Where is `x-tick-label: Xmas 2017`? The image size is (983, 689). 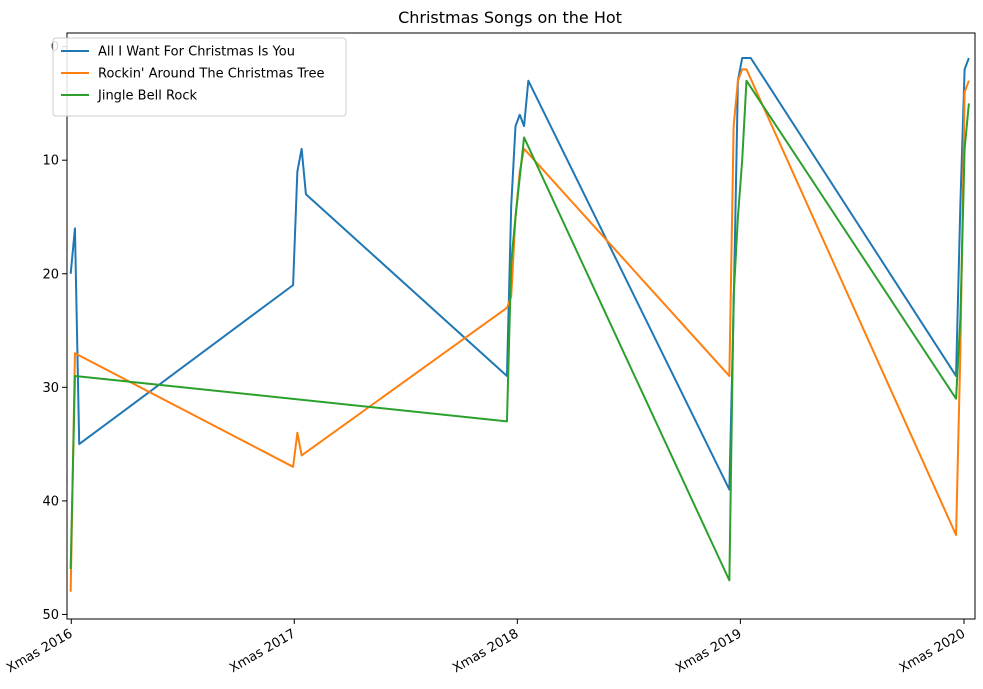 x-tick-label: Xmas 2017 is located at coordinates (262, 651).